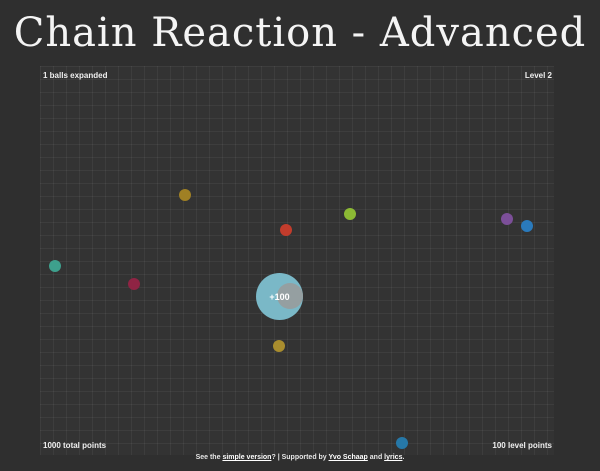  What do you see at coordinates (247, 457) in the screenshot?
I see `simple-version-link: simple version` at bounding box center [247, 457].